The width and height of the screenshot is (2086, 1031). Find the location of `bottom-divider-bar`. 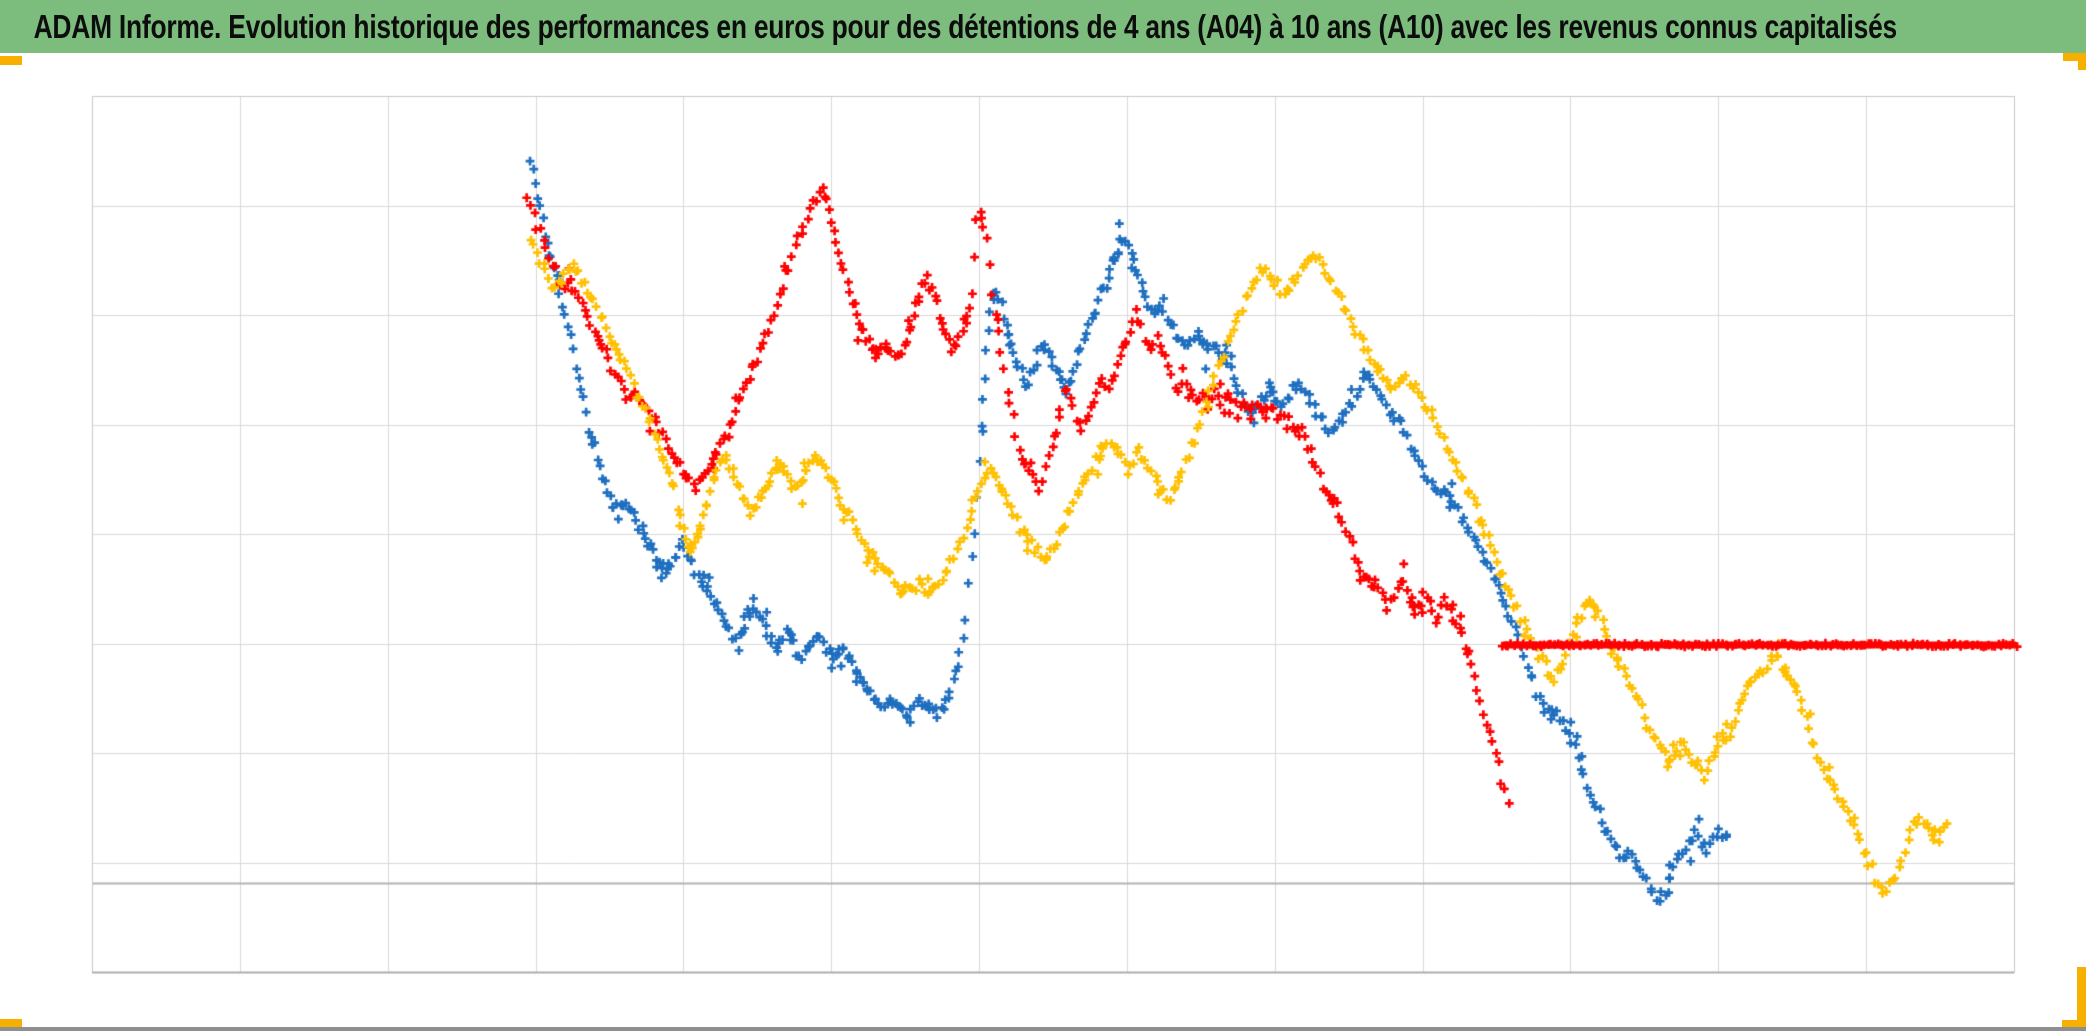

bottom-divider-bar is located at coordinates (1043, 1029).